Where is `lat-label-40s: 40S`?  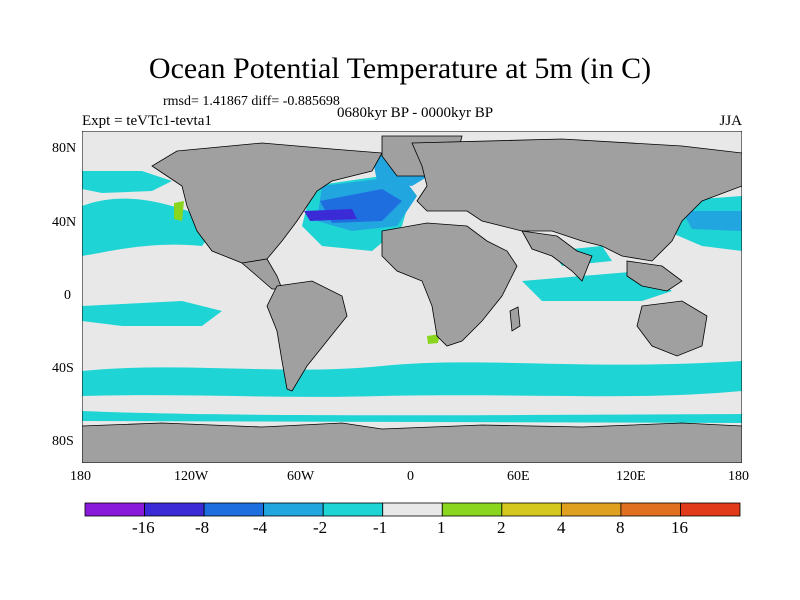 lat-label-40s: 40S is located at coordinates (63, 368).